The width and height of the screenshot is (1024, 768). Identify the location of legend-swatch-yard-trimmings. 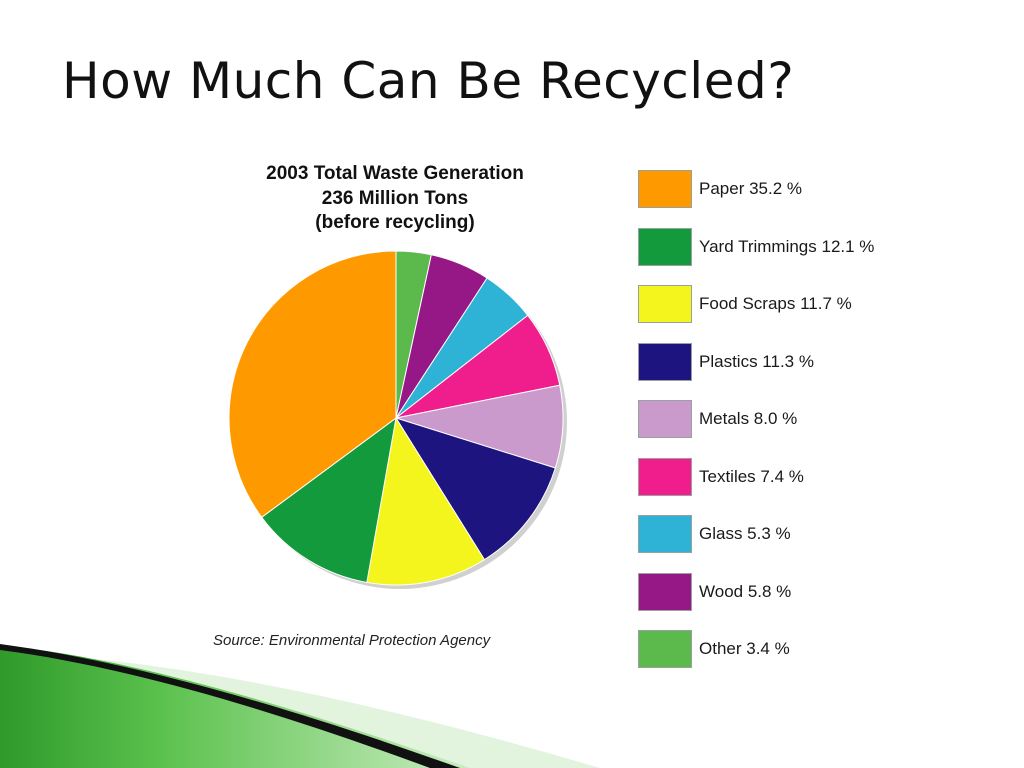
(665, 246).